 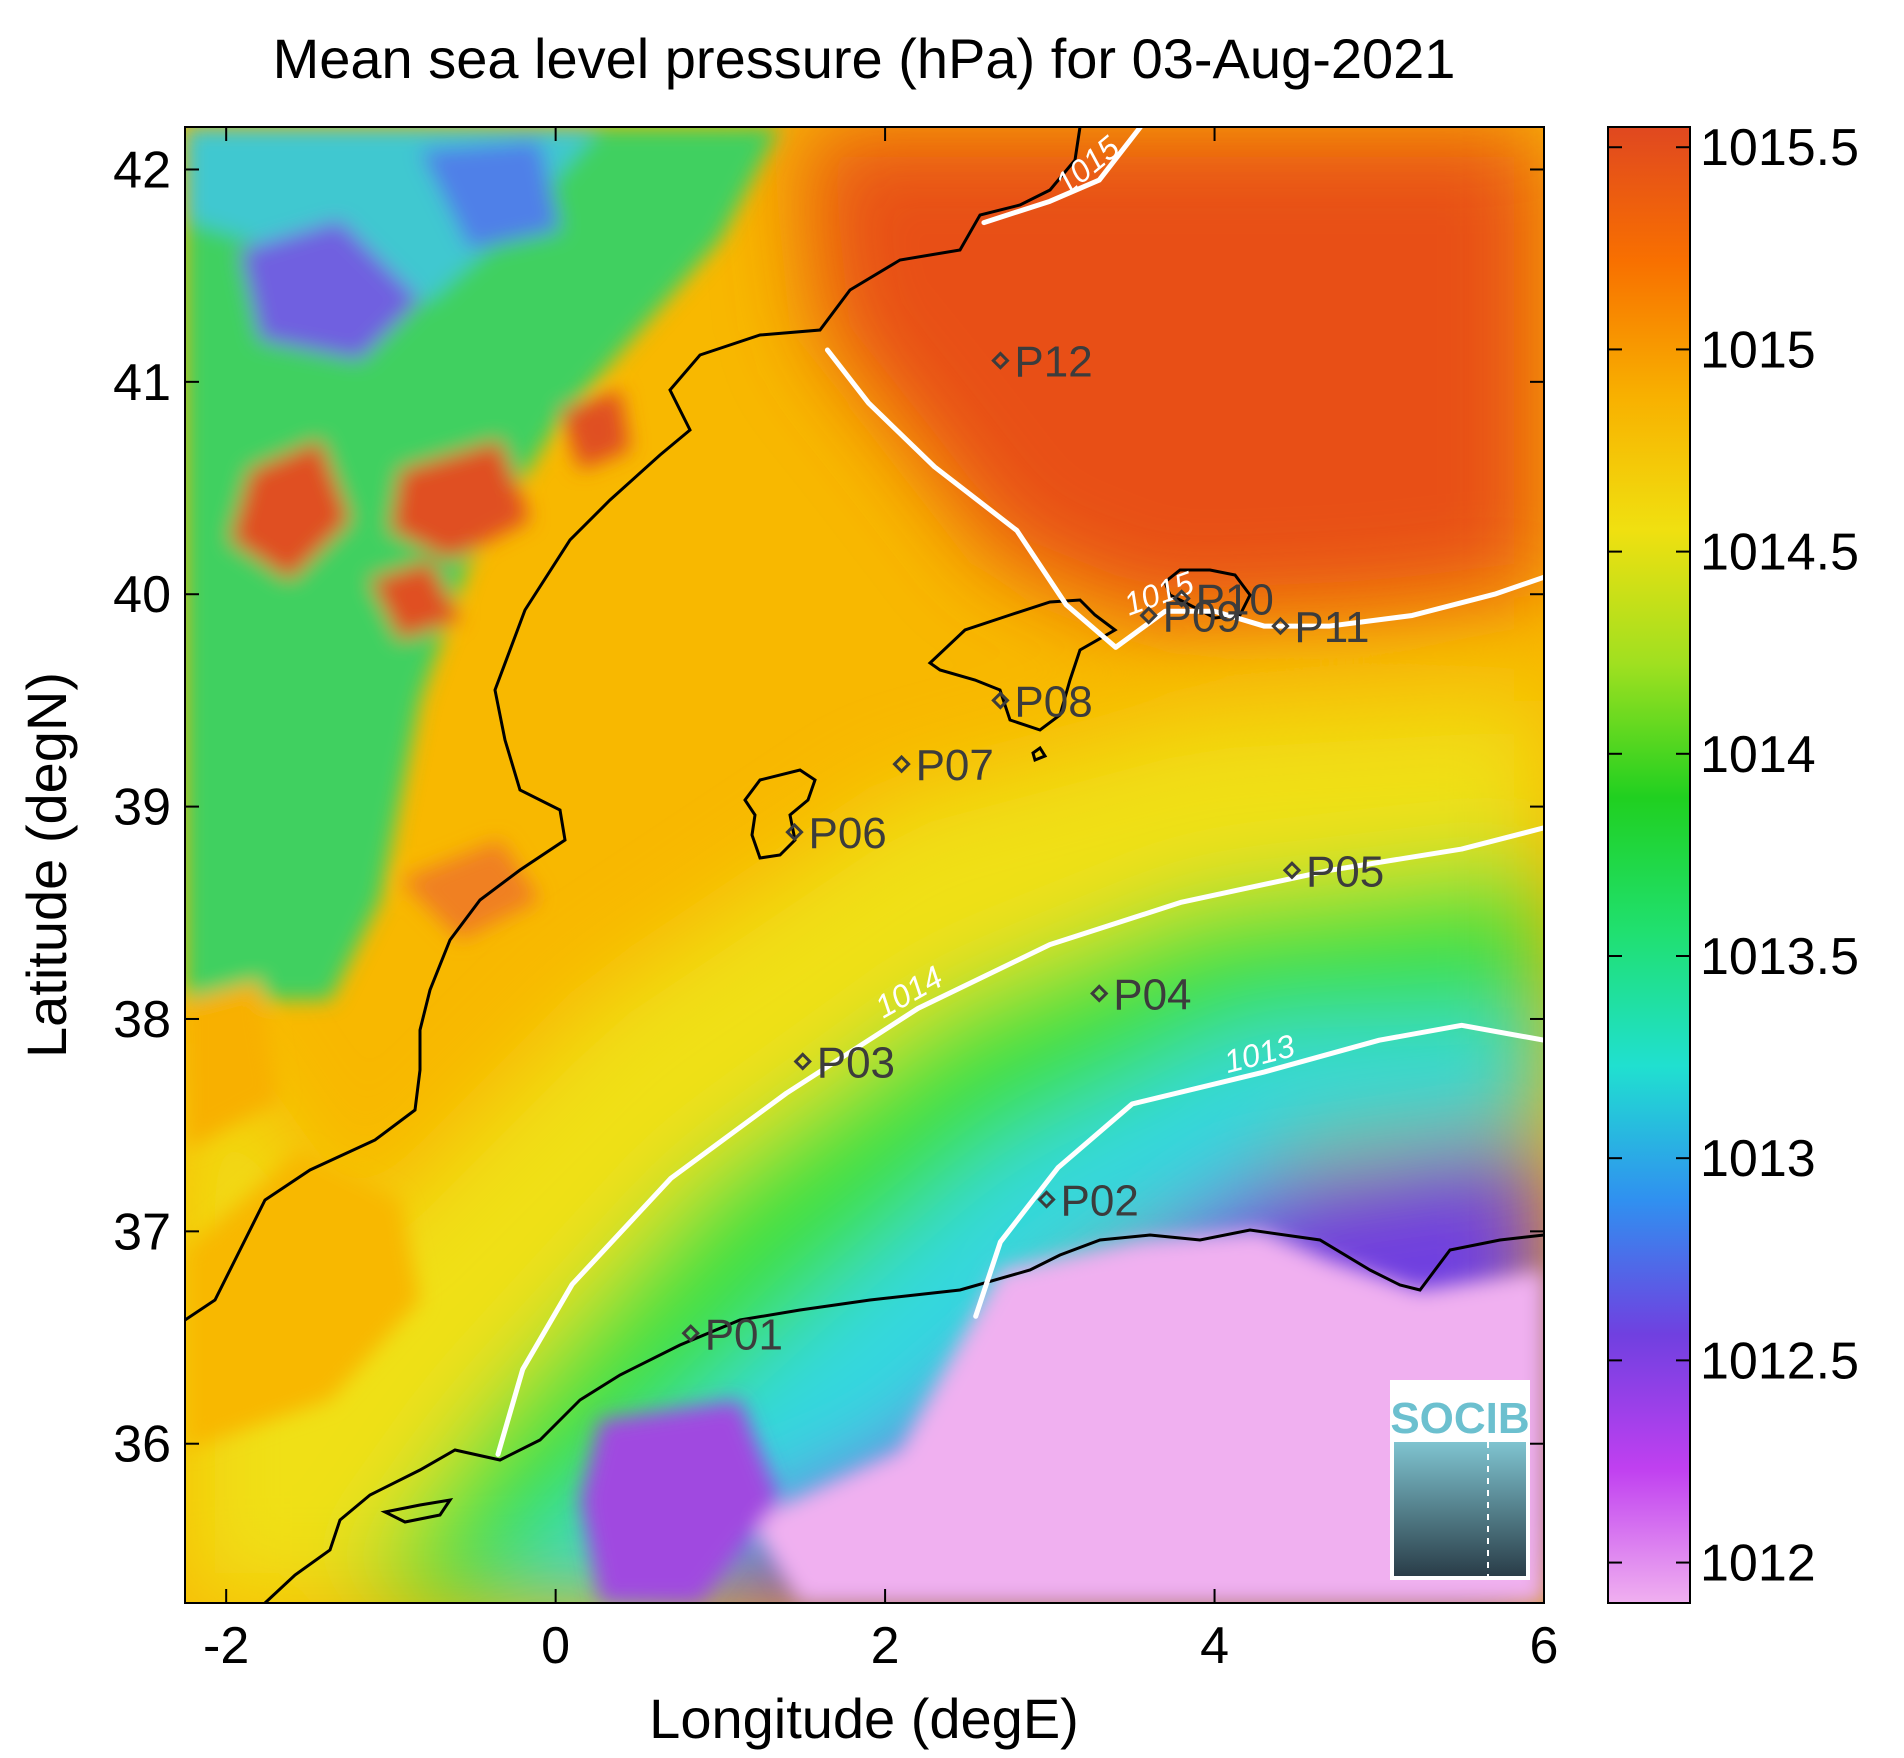 I want to click on station-label: P05, so click(x=1345, y=871).